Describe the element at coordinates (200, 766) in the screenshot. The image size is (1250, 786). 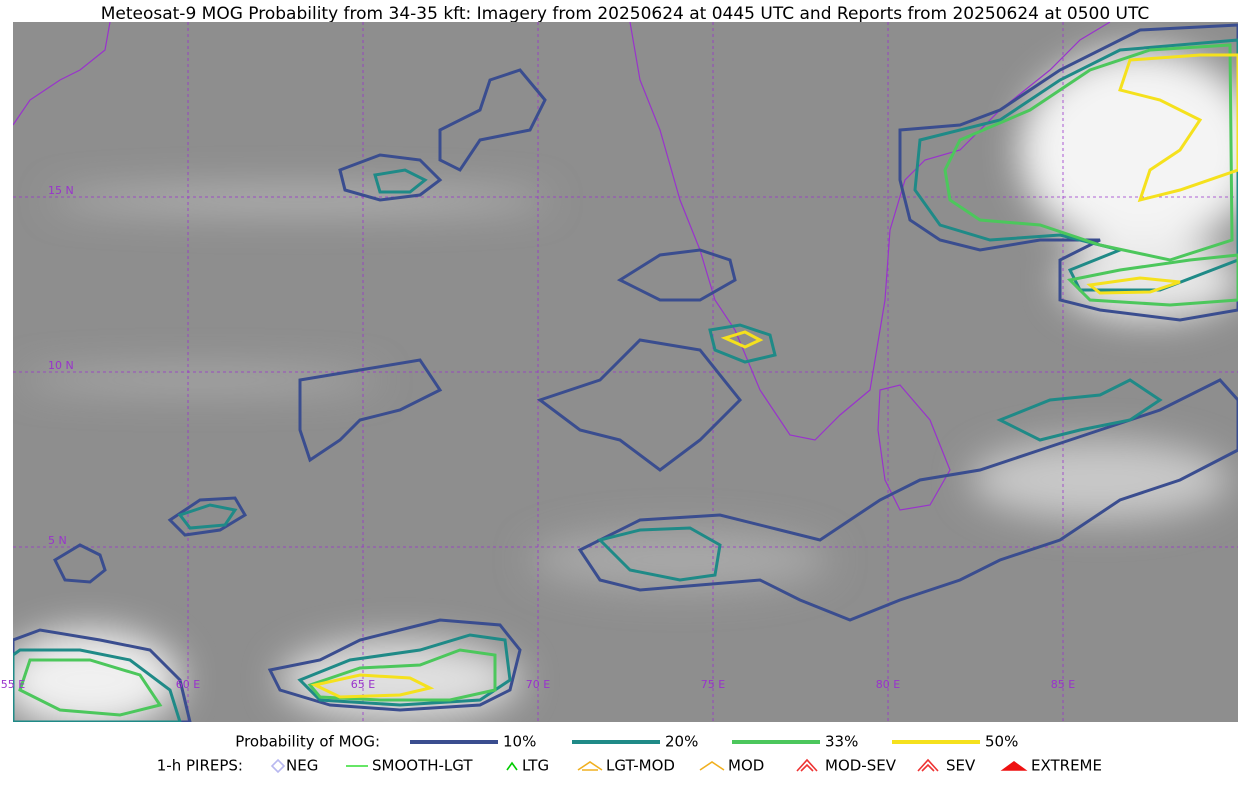
I see `legend-label: 1-h PIREPS:` at that location.